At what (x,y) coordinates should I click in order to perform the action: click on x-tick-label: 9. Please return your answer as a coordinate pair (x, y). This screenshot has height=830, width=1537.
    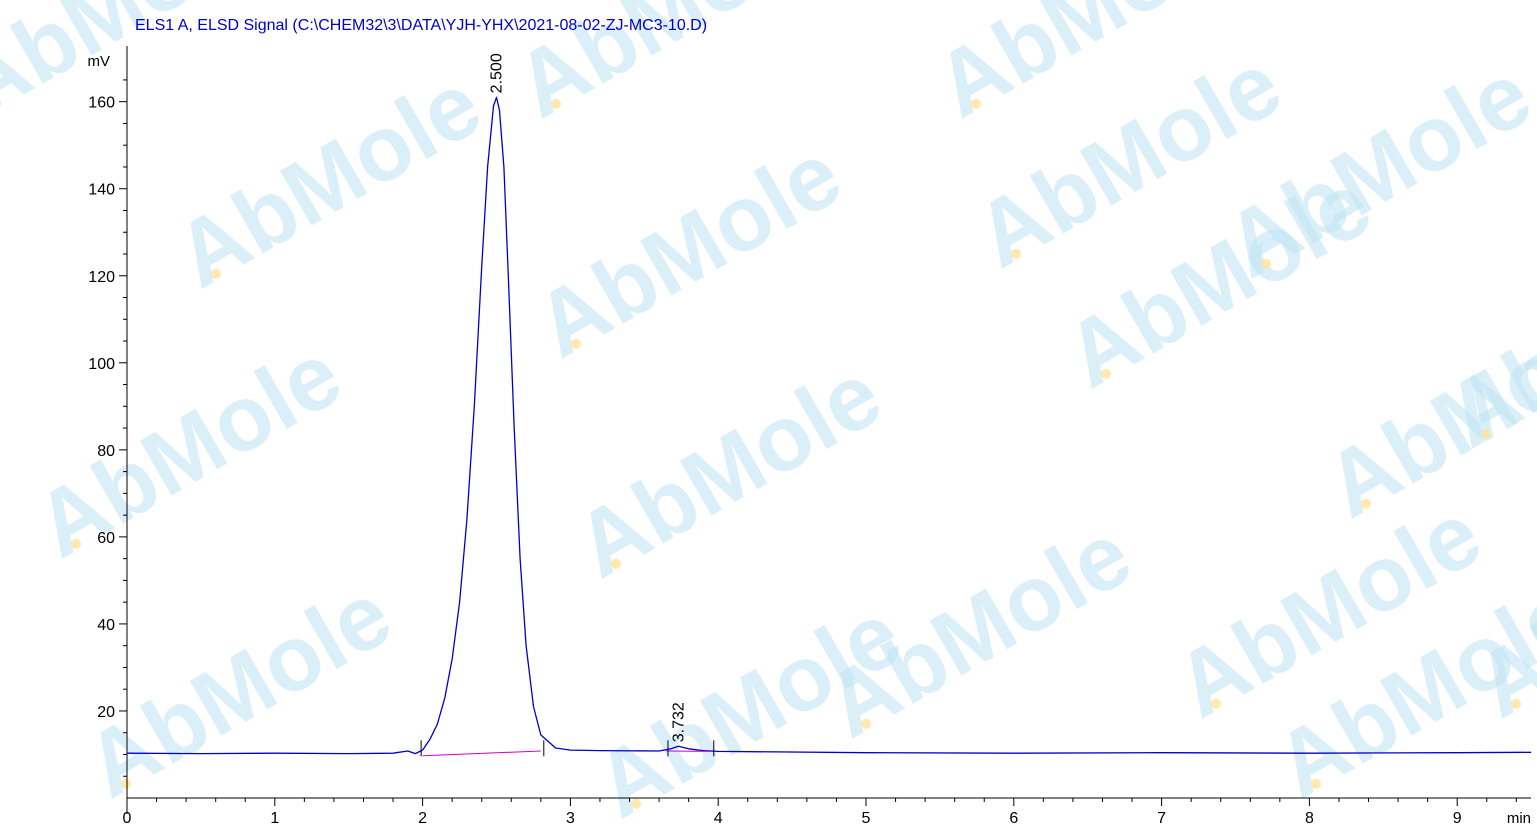
    Looking at the image, I should click on (1457, 817).